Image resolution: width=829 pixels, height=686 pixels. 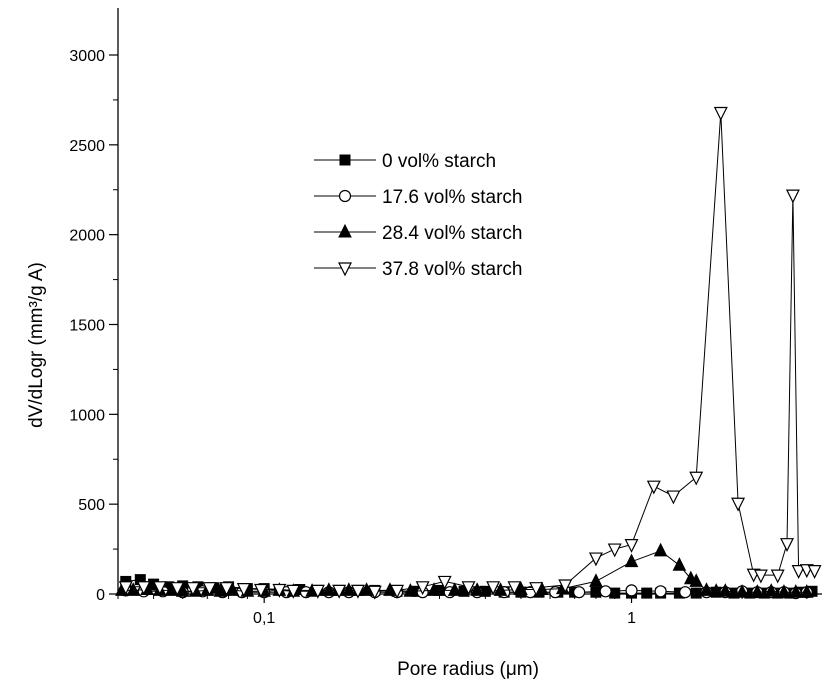 I want to click on legend-label: 28.4 vol% starch, so click(x=452, y=233).